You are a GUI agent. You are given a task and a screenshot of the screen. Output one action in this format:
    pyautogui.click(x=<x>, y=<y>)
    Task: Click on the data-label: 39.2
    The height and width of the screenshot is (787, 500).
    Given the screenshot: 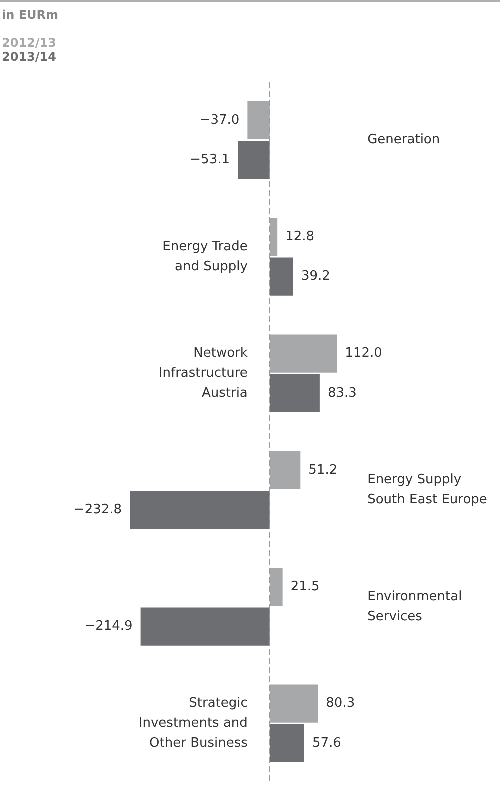 What is the action you would take?
    pyautogui.click(x=315, y=276)
    